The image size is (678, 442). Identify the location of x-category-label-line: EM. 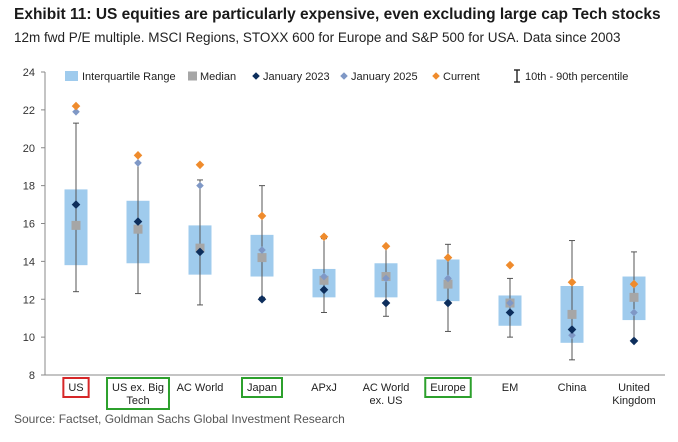
(510, 388).